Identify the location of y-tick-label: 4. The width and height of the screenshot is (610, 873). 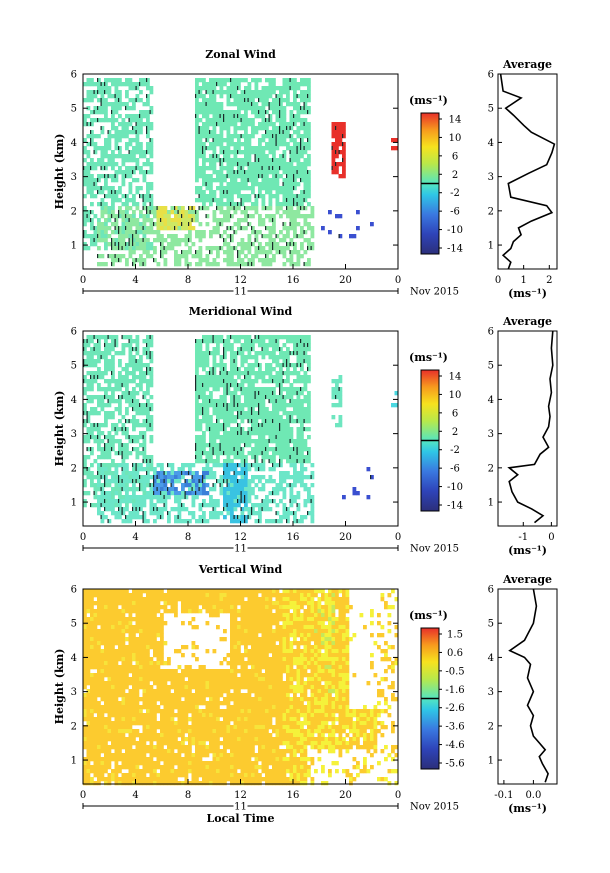
(74, 143).